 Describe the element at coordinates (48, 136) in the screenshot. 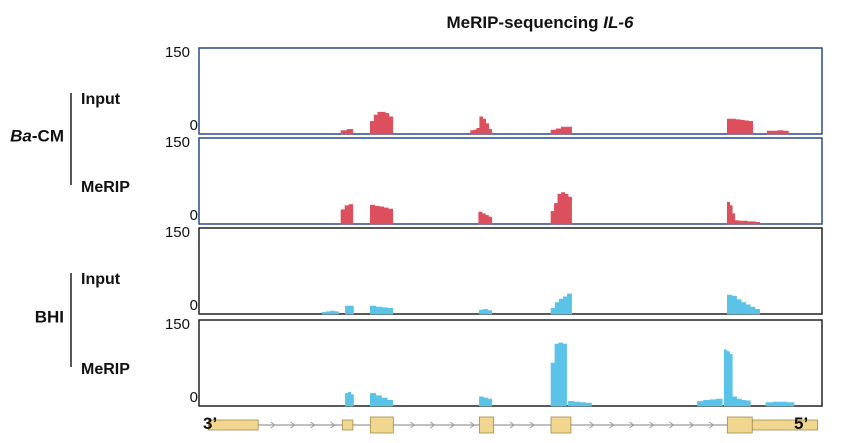

I see `group-label-text: -CM` at that location.